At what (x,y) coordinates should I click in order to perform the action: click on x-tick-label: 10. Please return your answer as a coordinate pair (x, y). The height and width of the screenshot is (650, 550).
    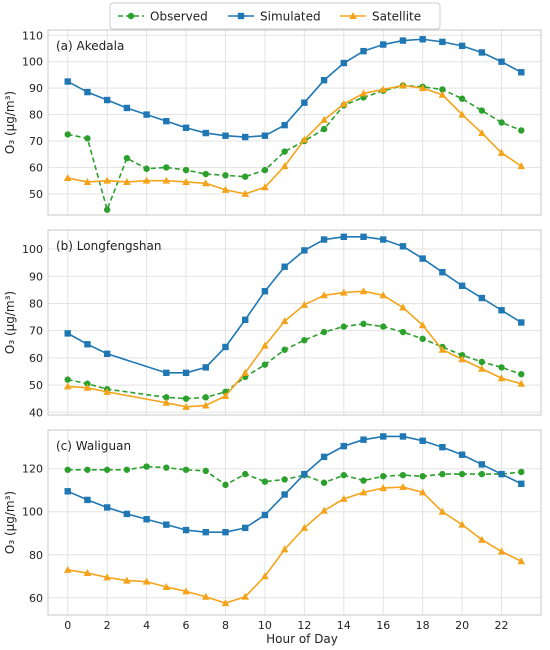
    Looking at the image, I should click on (265, 625).